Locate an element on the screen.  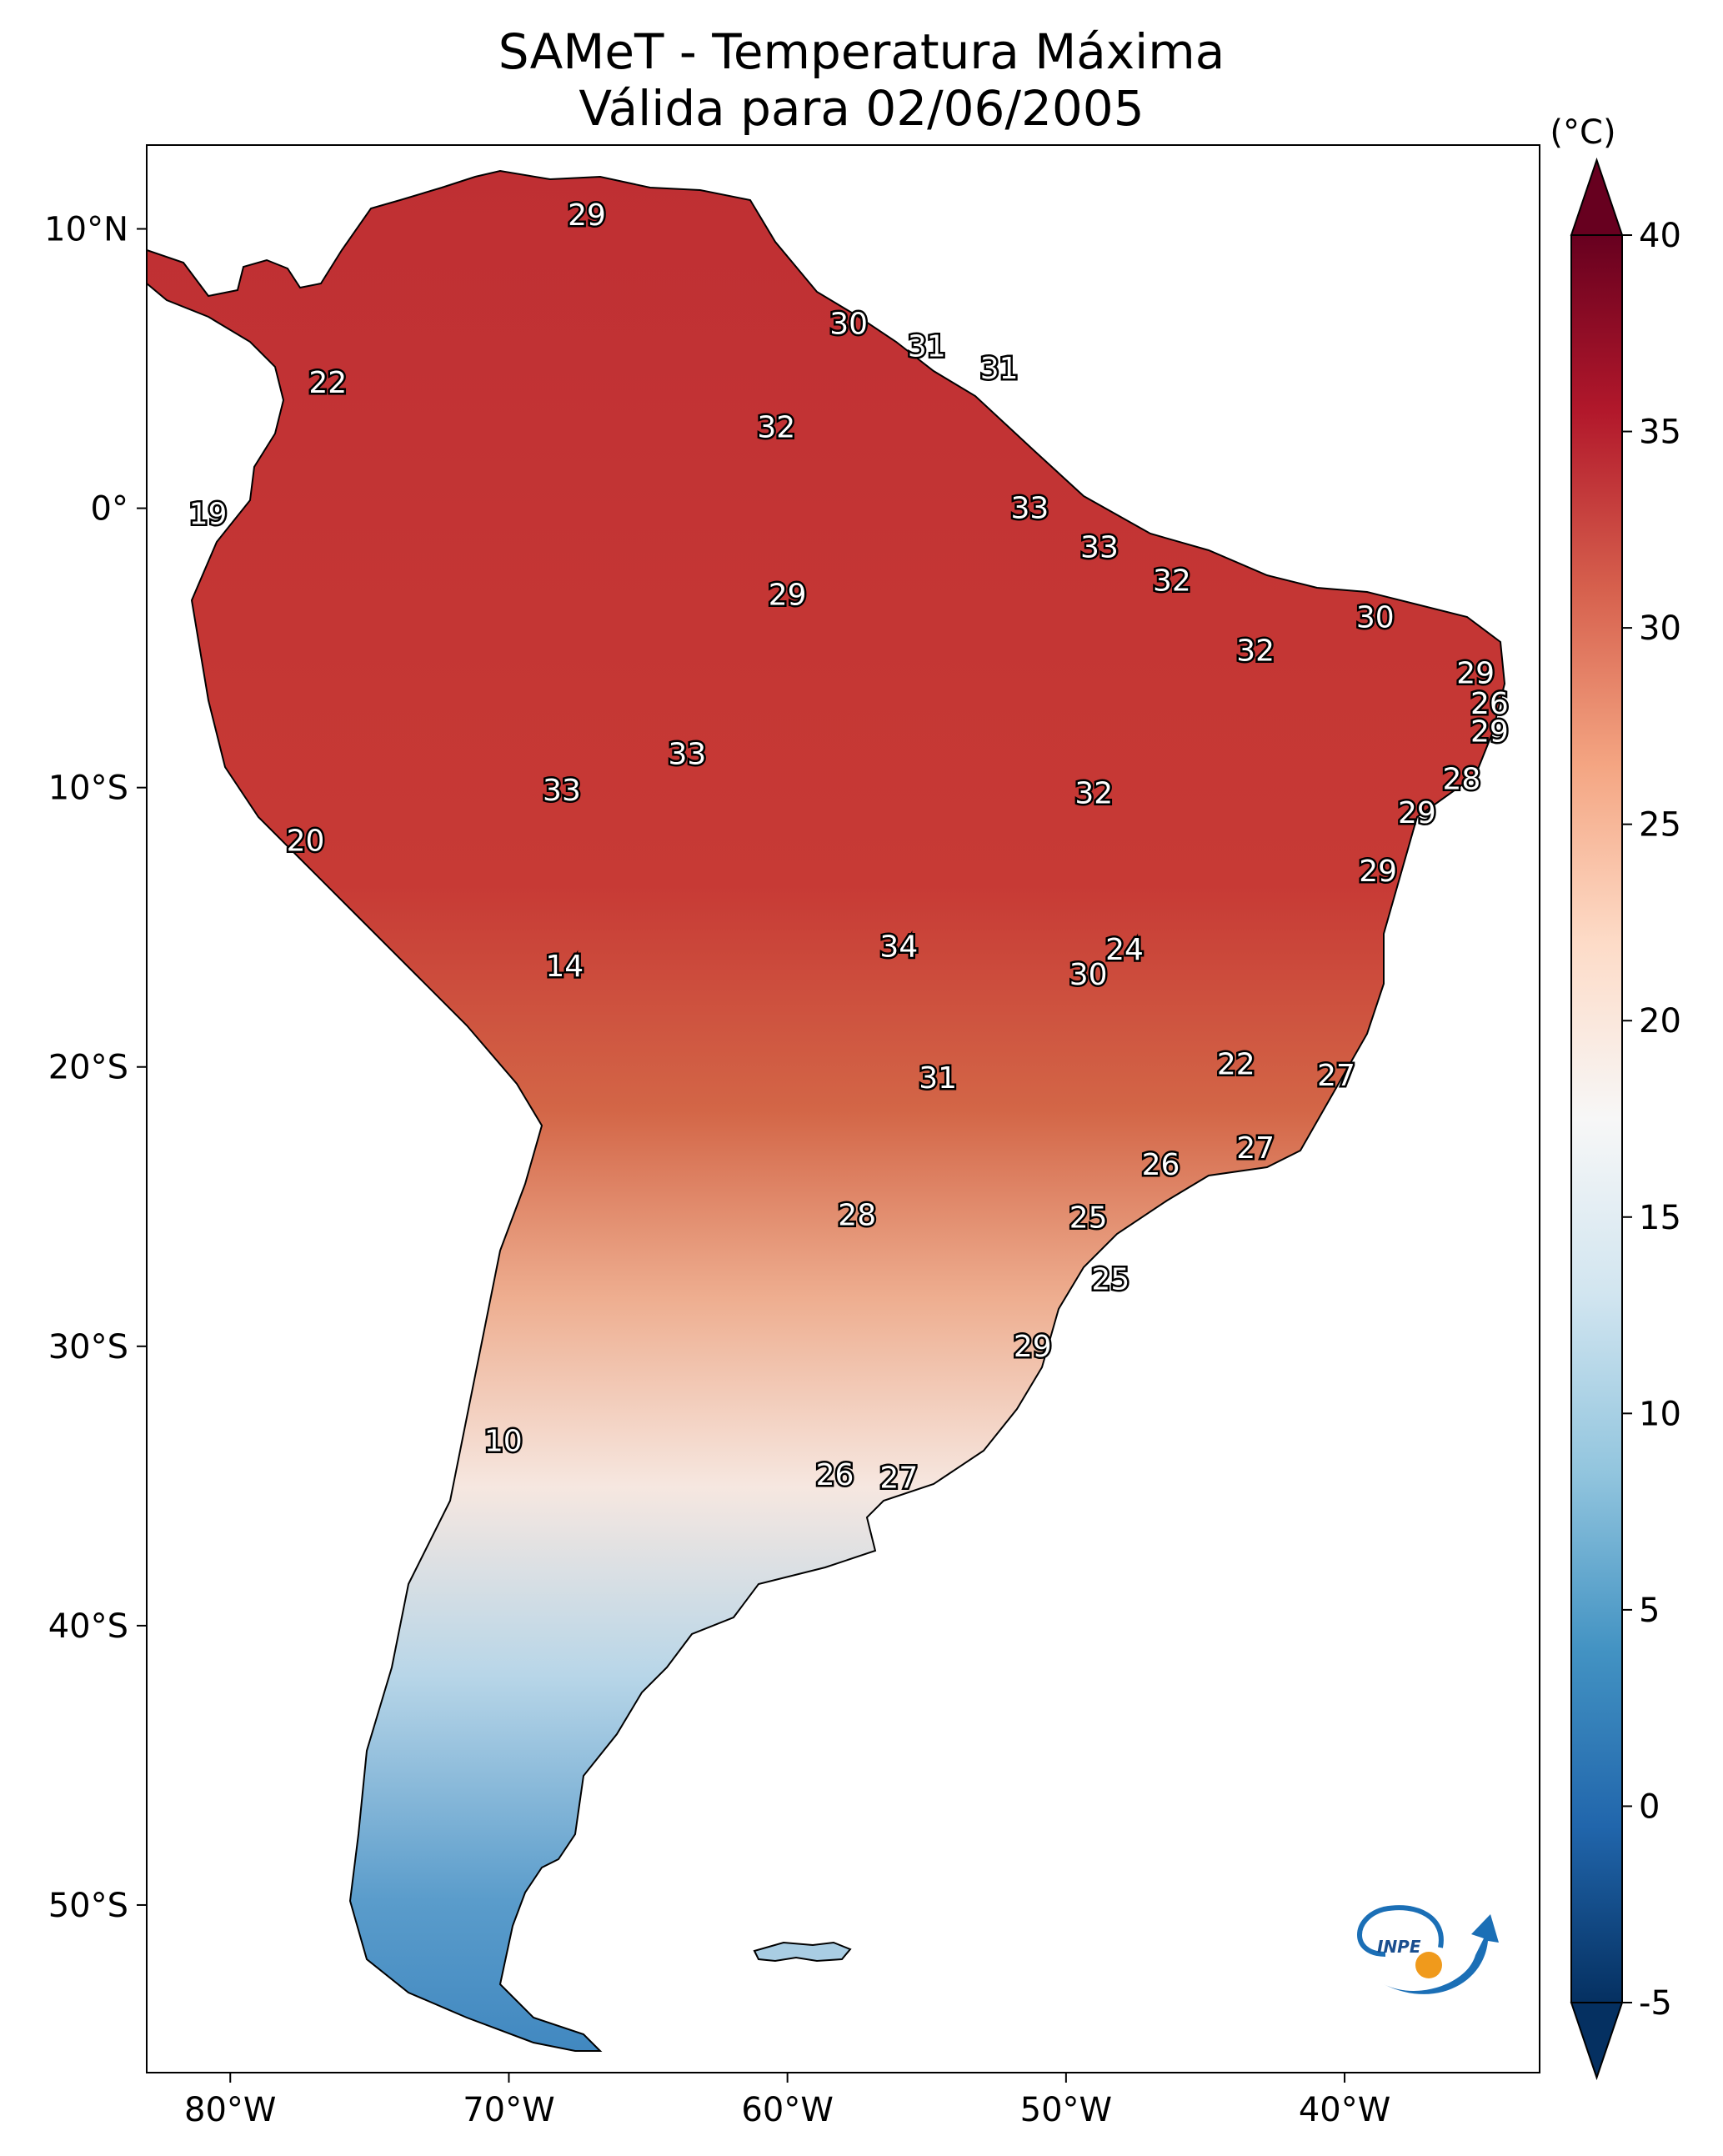
lat-tick-label: 50°S is located at coordinates (88, 1906).